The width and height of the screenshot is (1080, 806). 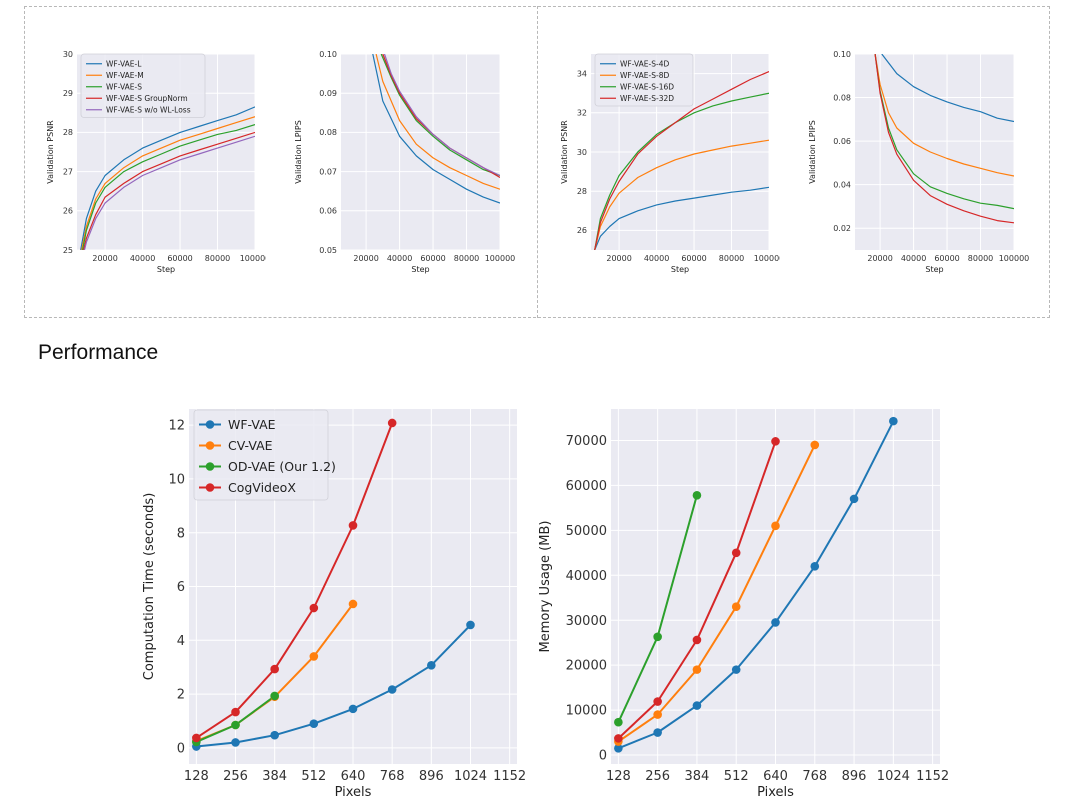 I want to click on legend-label-wf-vae: WF-VAE, so click(x=252, y=424).